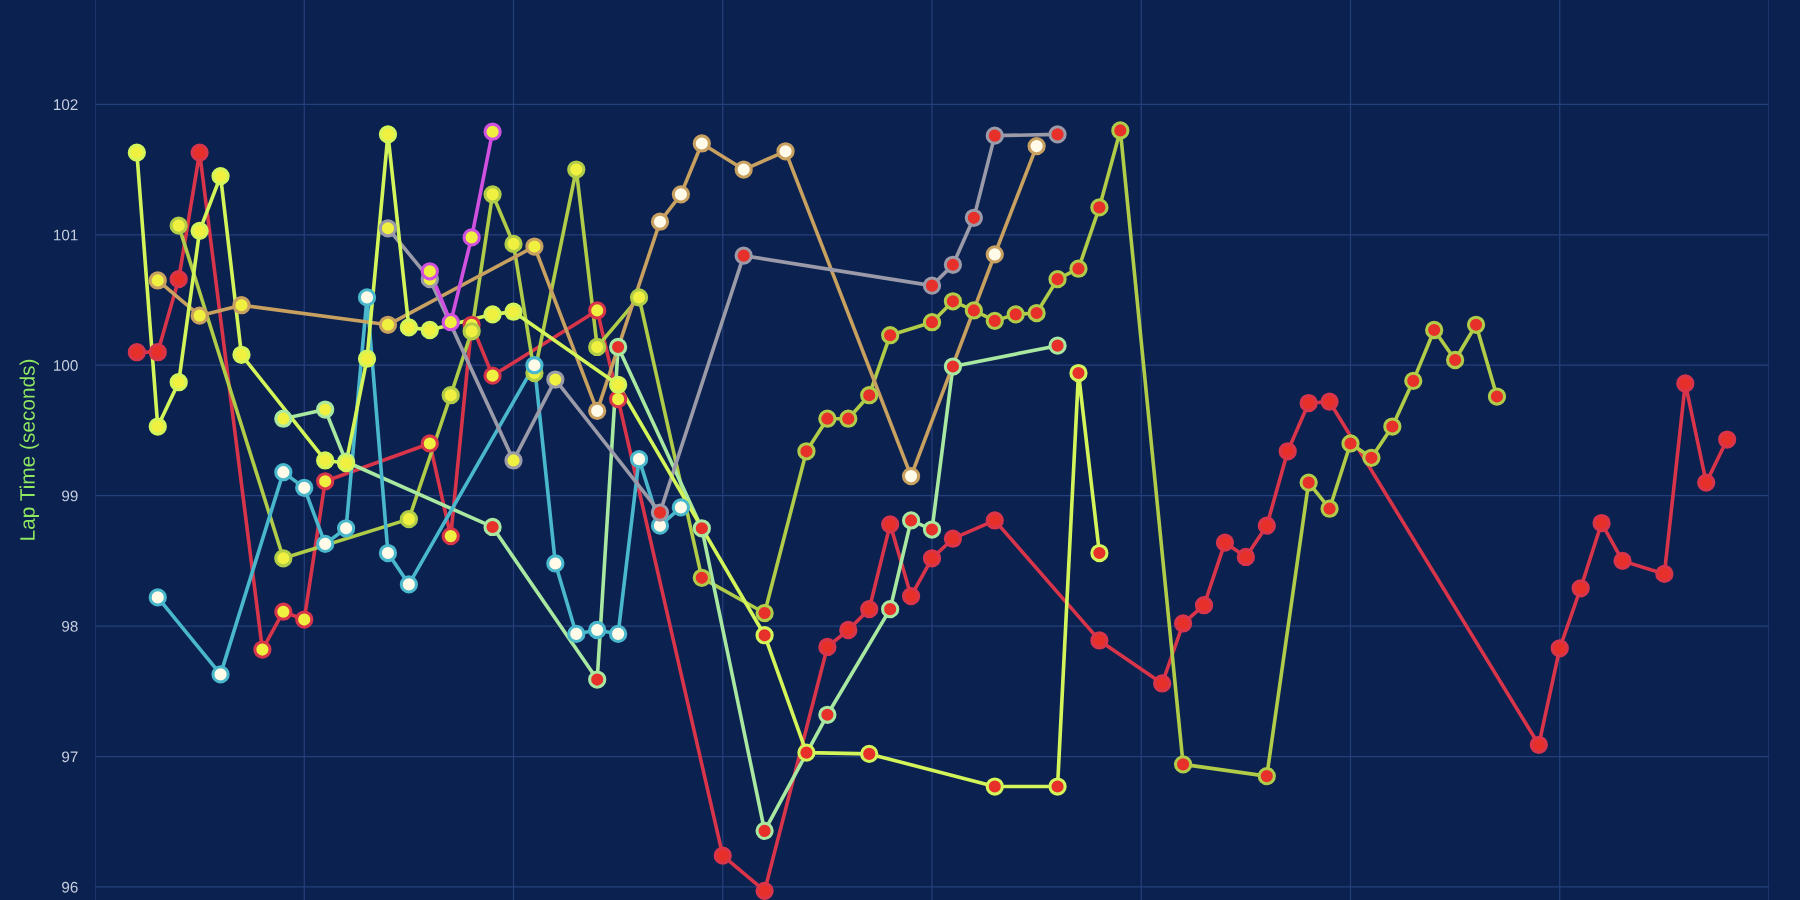 The image size is (1800, 900). Describe the element at coordinates (29, 449) in the screenshot. I see `y-axis-title: Lap Time (seconds)` at that location.